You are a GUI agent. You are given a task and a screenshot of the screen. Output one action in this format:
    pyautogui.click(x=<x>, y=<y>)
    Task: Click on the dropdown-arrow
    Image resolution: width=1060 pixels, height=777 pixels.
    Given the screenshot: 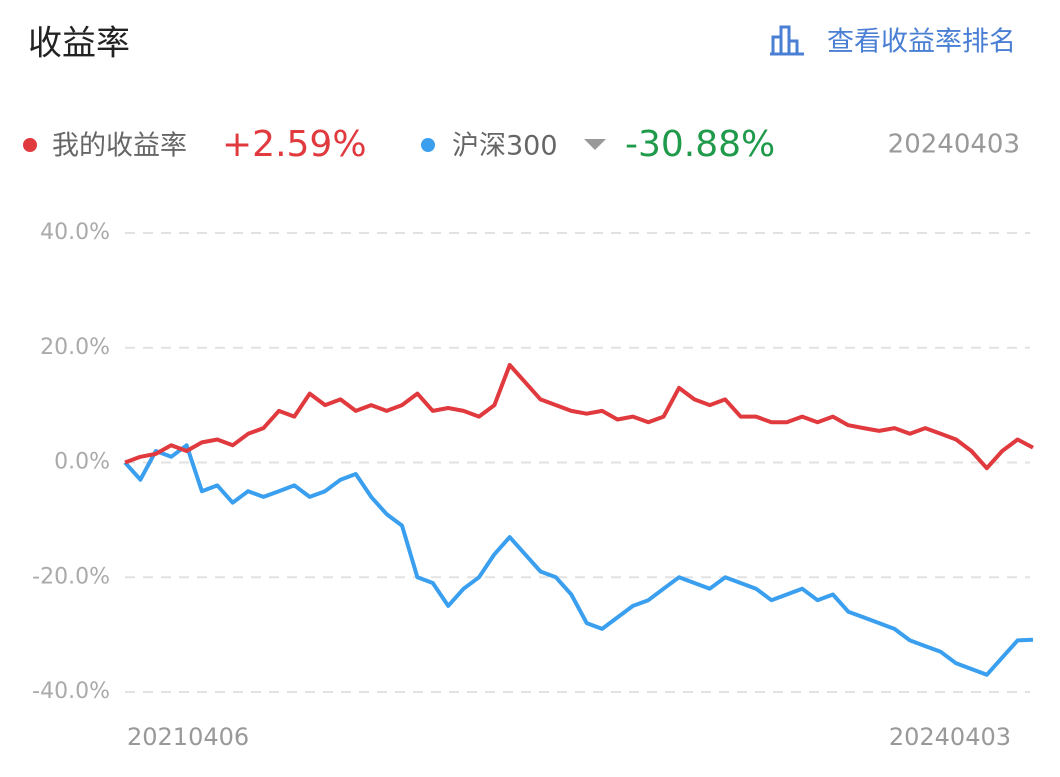 What is the action you would take?
    pyautogui.click(x=595, y=144)
    